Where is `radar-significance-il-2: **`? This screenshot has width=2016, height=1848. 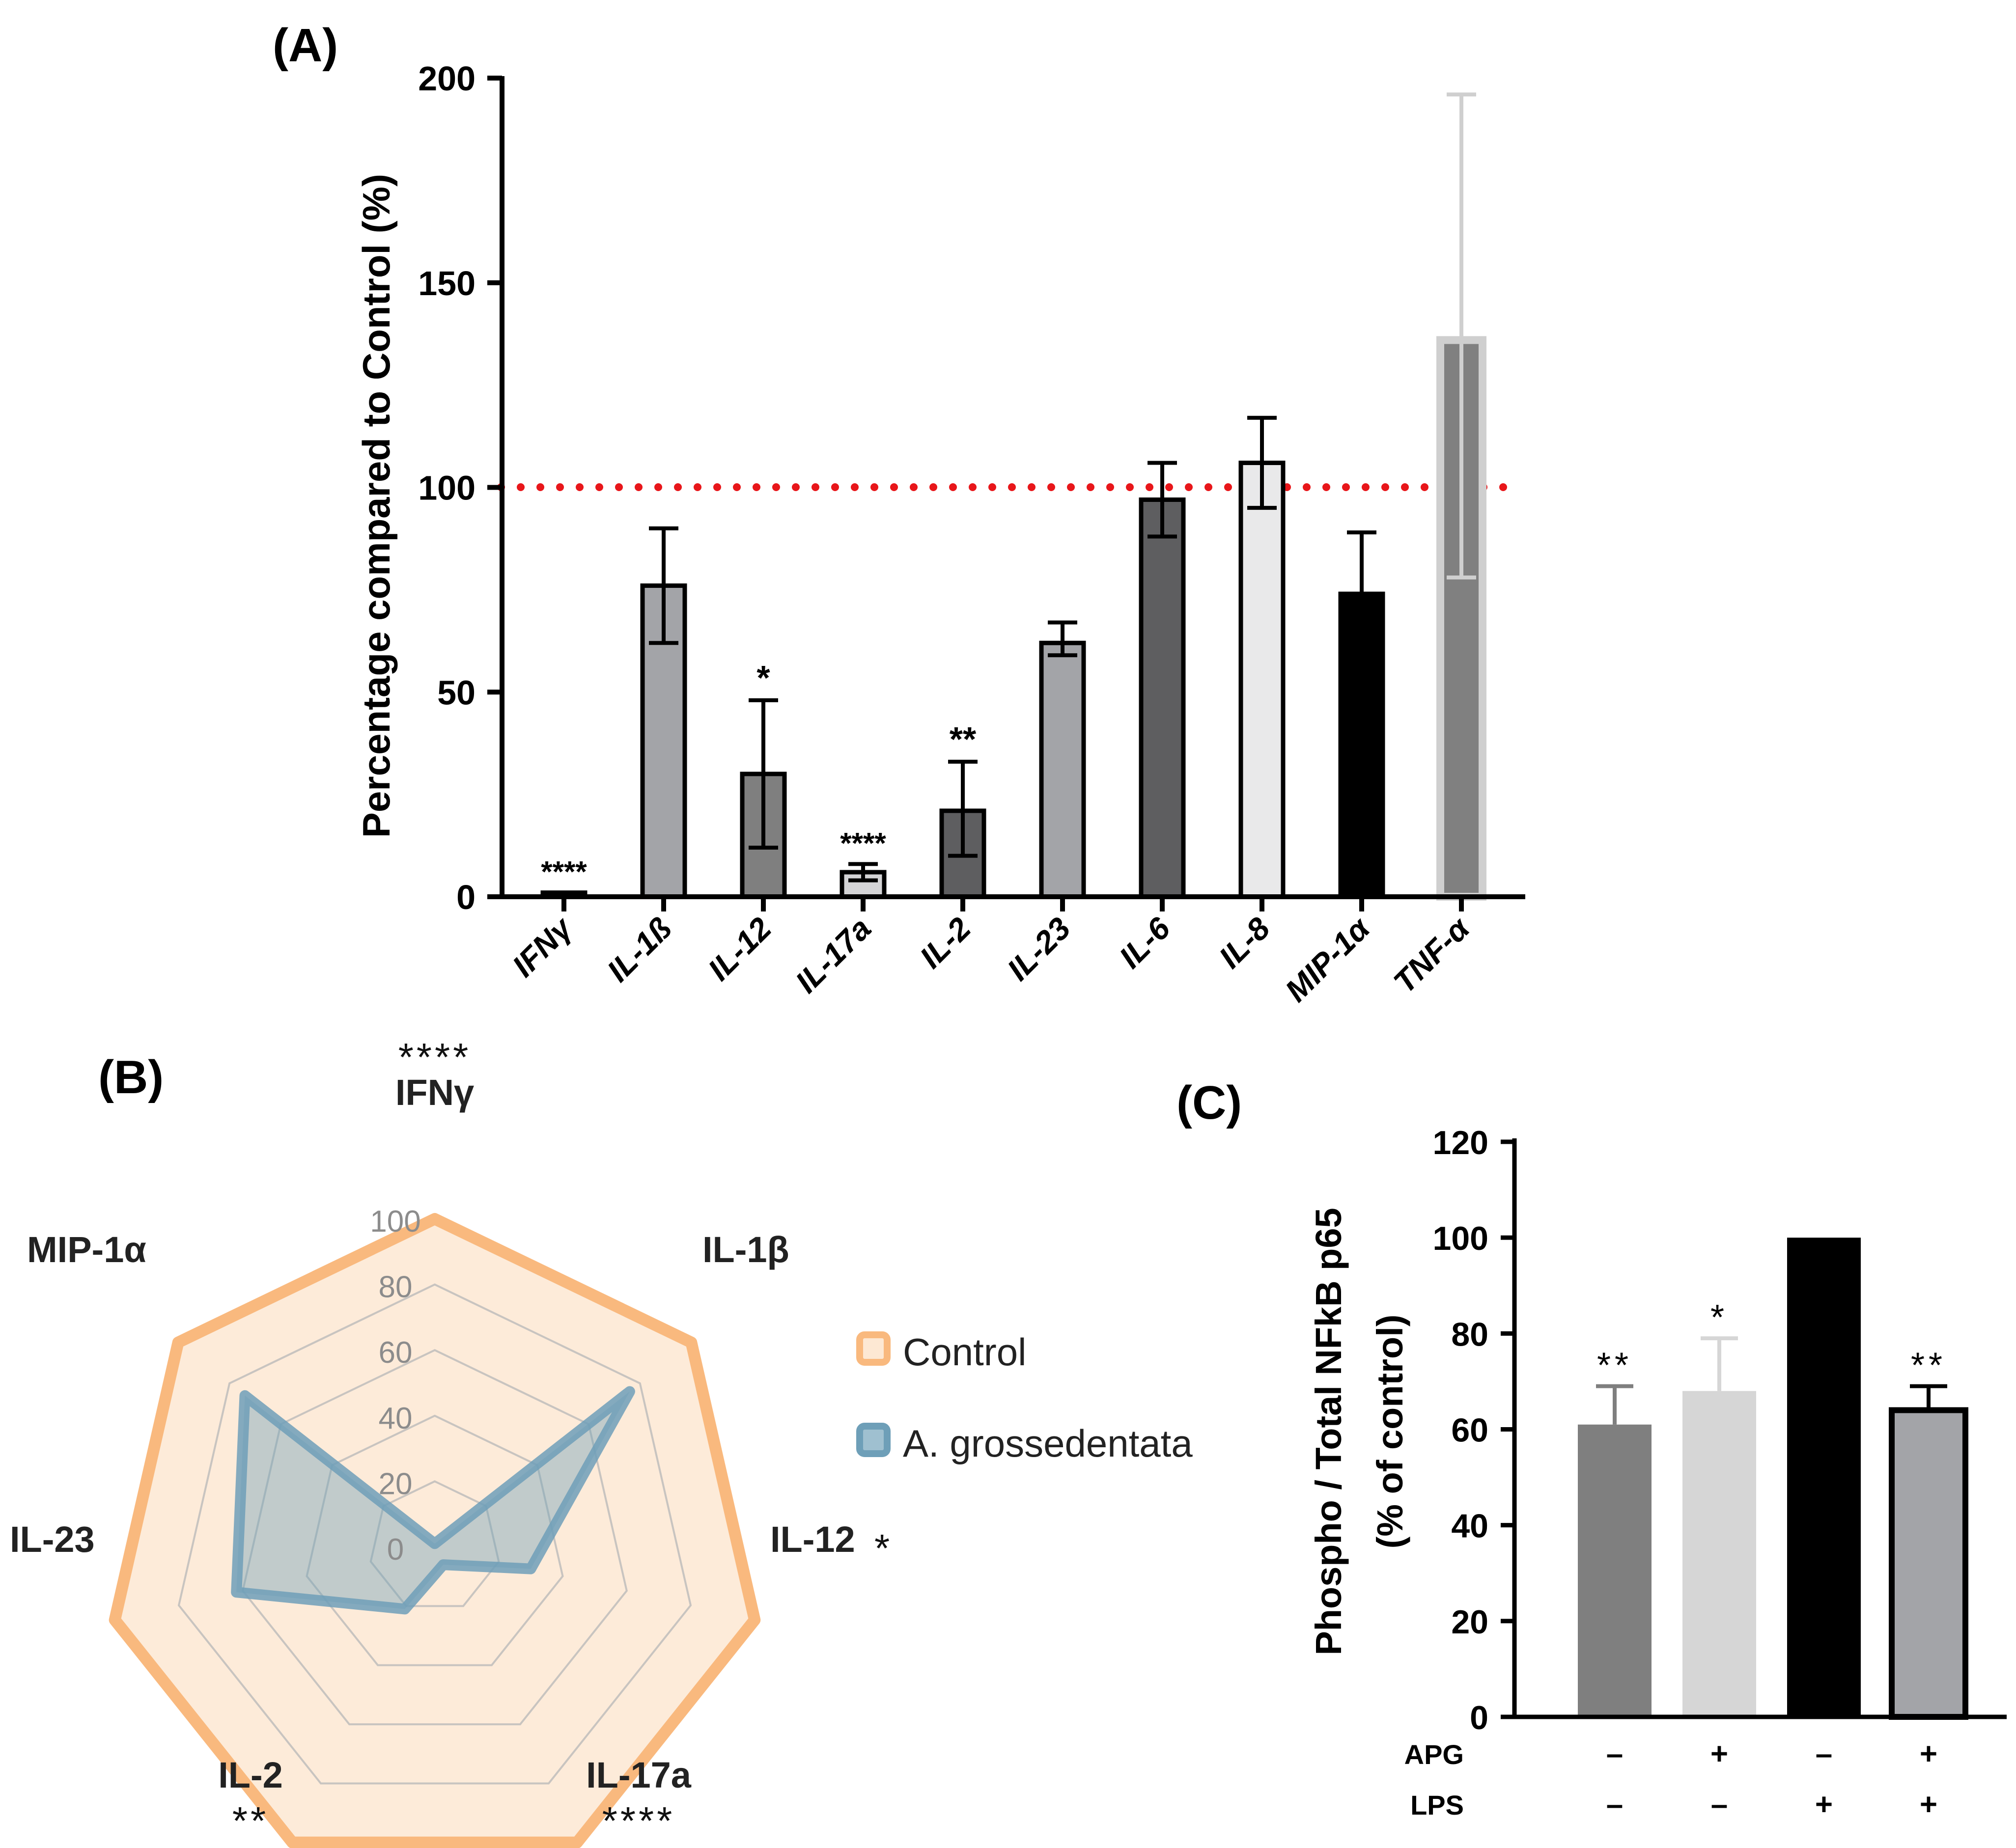 radar-significance-il-2: ** is located at coordinates (250, 1821).